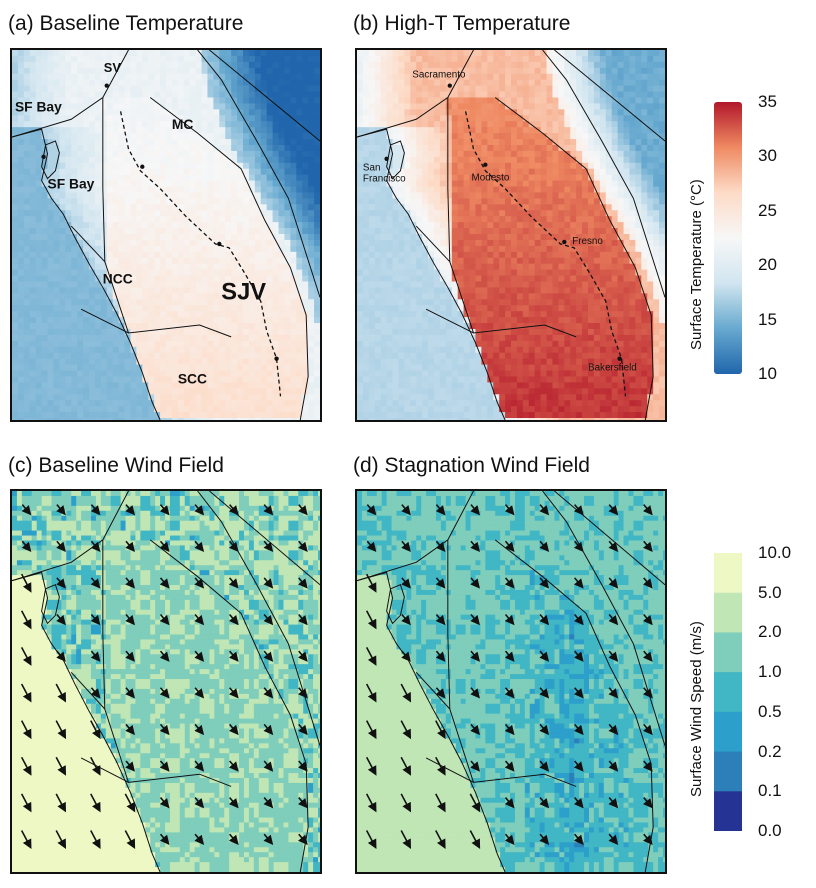 Image resolution: width=816 pixels, height=888 pixels. What do you see at coordinates (545, 254) in the screenshot?
I see `valley-axis-line` at bounding box center [545, 254].